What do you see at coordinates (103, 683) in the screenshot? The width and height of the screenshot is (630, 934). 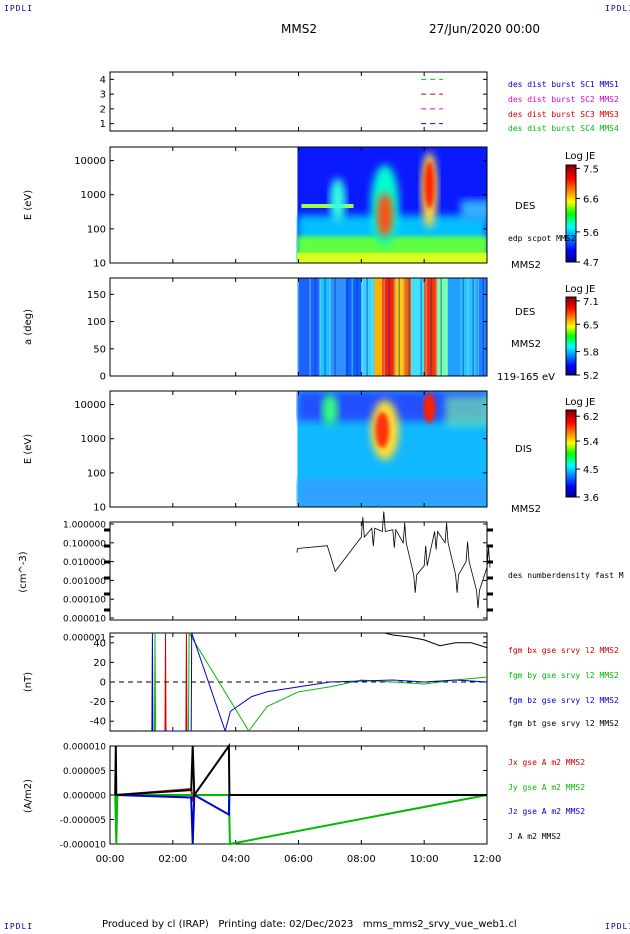 I see `y-tick-label-magnetic: 0` at bounding box center [103, 683].